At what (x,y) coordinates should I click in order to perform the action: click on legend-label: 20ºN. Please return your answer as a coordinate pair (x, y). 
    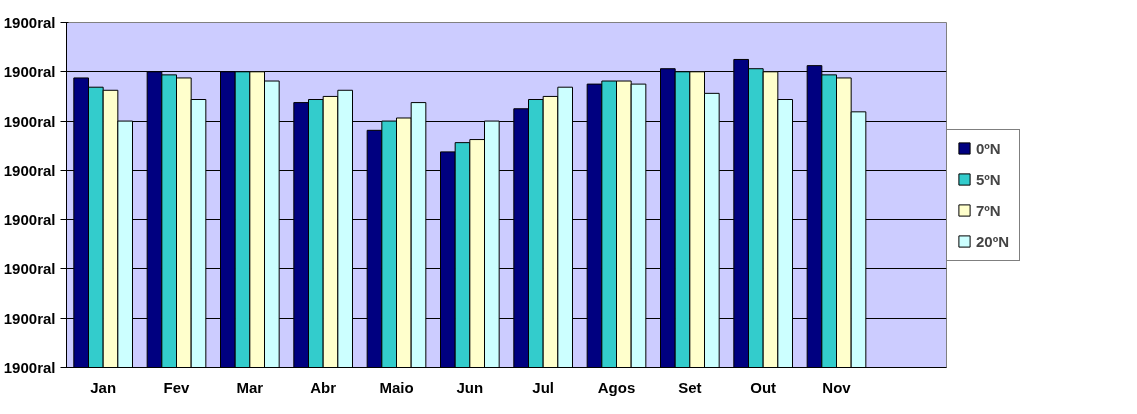
    Looking at the image, I should click on (992, 241).